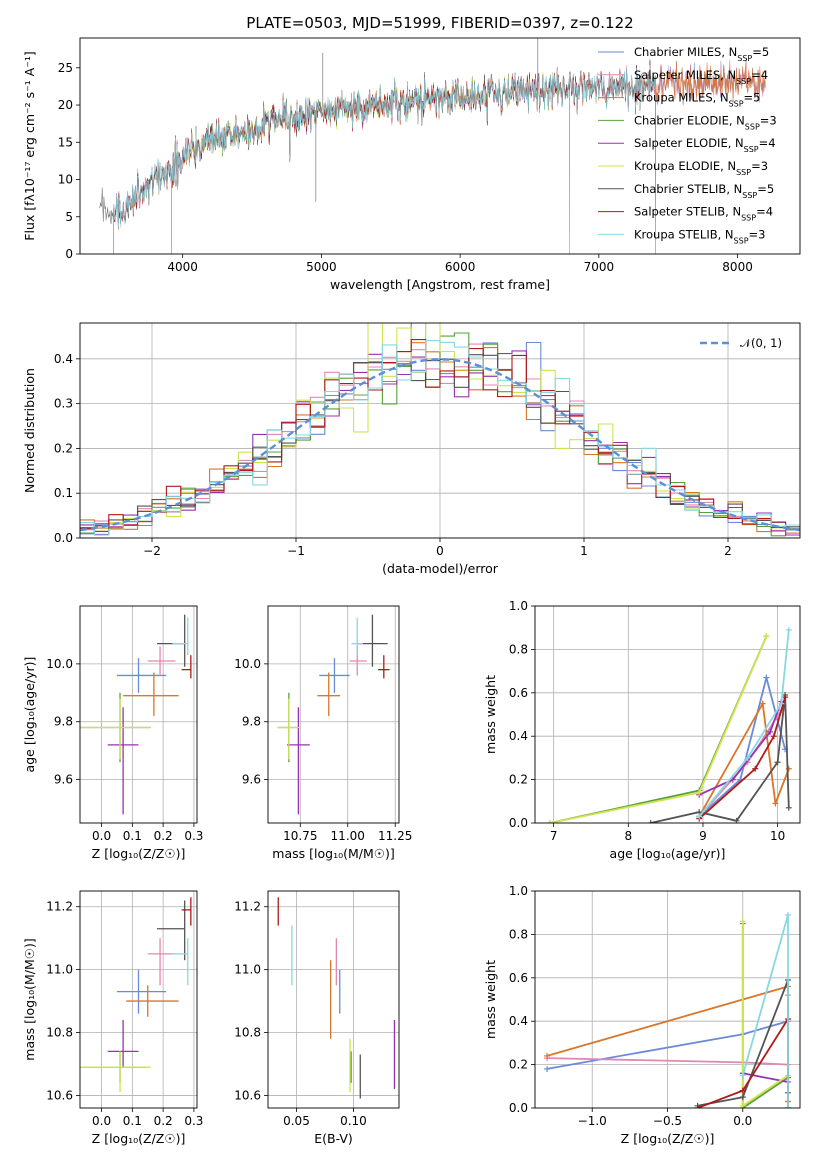  I want to click on x-tick-label: 0.3, so click(193, 836).